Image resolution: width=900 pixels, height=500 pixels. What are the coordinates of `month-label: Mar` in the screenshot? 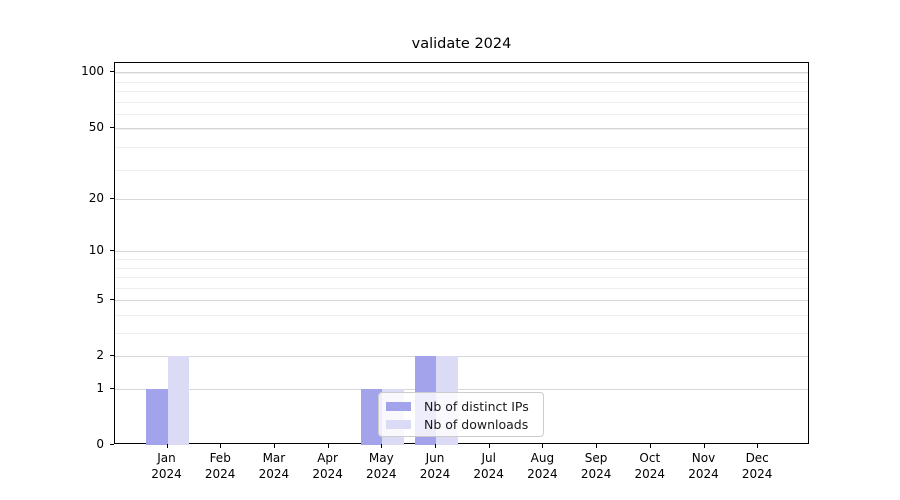 It's located at (274, 458).